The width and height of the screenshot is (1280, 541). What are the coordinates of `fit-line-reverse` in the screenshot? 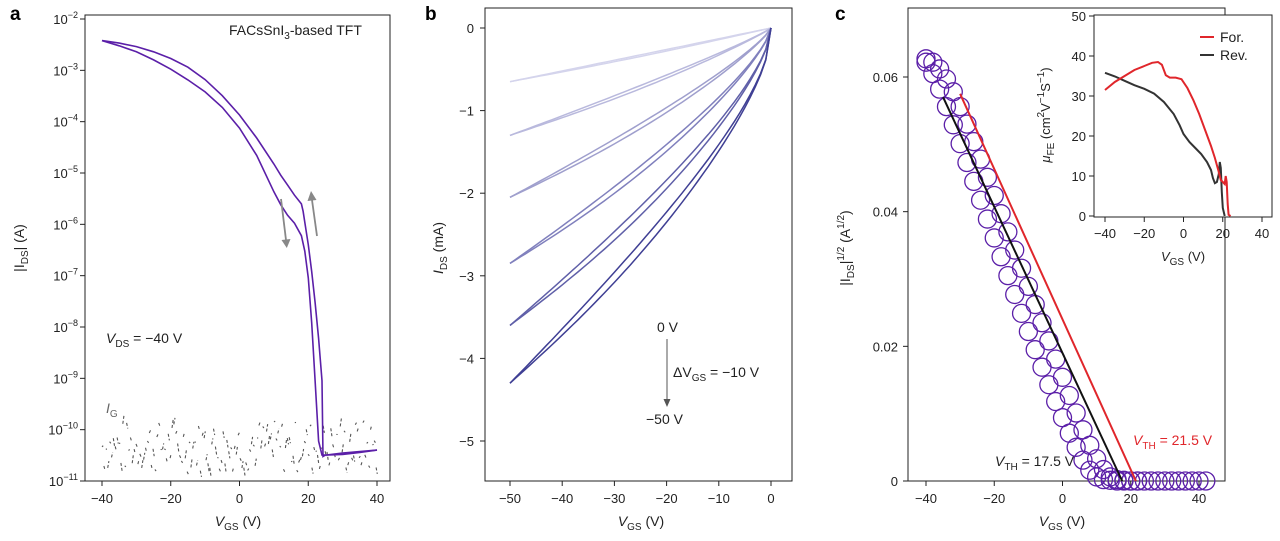 It's located at (1033, 289).